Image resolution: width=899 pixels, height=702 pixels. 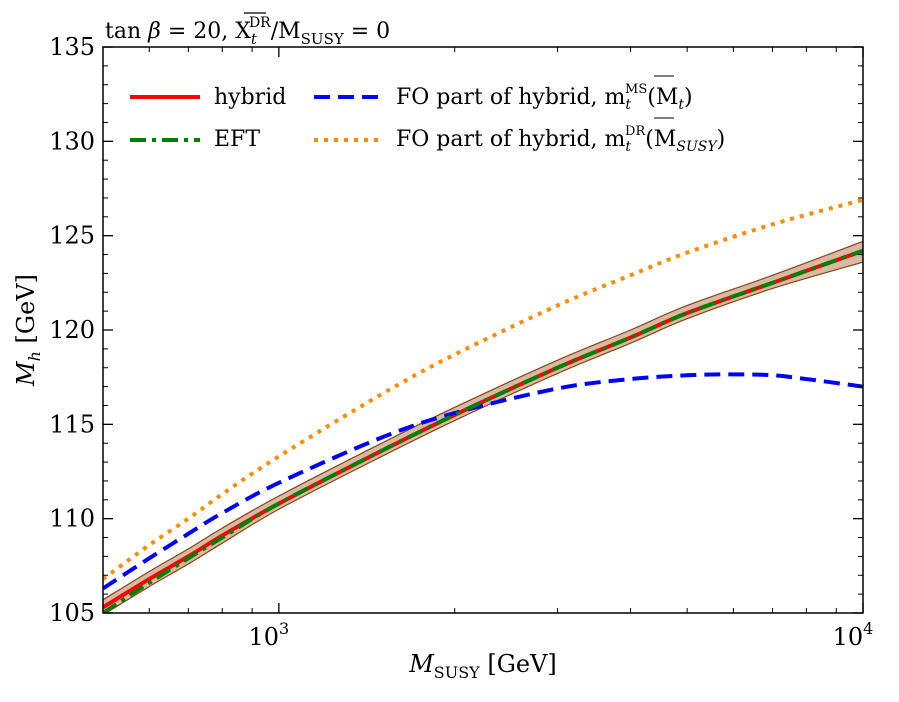 What do you see at coordinates (72, 47) in the screenshot?
I see `y-tick-label: 135` at bounding box center [72, 47].